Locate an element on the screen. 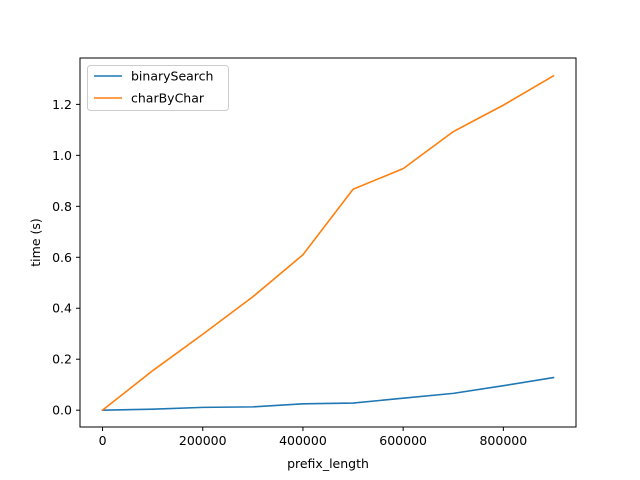 This screenshot has height=480, width=640. y-tick-label: 0.6 is located at coordinates (62, 257).